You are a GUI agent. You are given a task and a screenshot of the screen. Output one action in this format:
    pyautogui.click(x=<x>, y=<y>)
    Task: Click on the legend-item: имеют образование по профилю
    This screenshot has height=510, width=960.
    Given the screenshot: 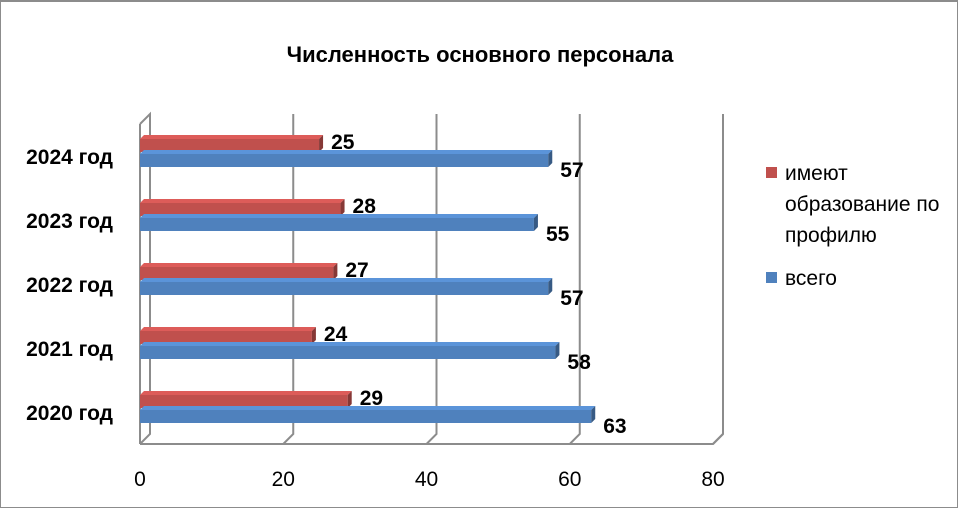 What is the action you would take?
    pyautogui.click(x=852, y=204)
    